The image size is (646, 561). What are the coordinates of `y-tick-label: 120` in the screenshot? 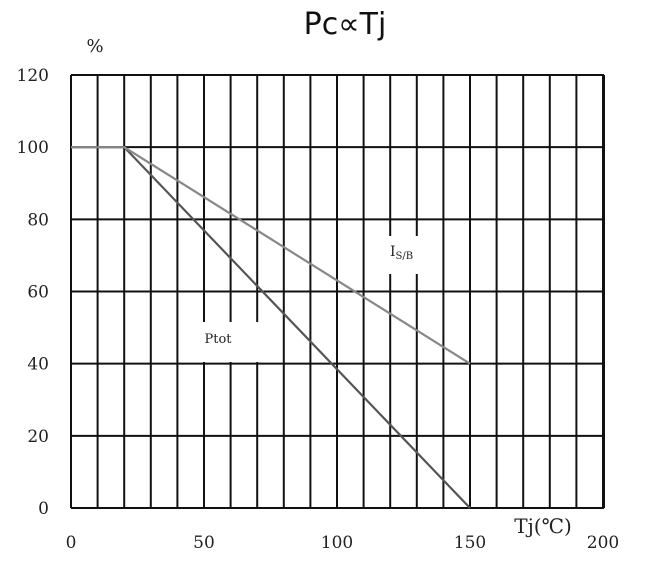 It's located at (33, 76).